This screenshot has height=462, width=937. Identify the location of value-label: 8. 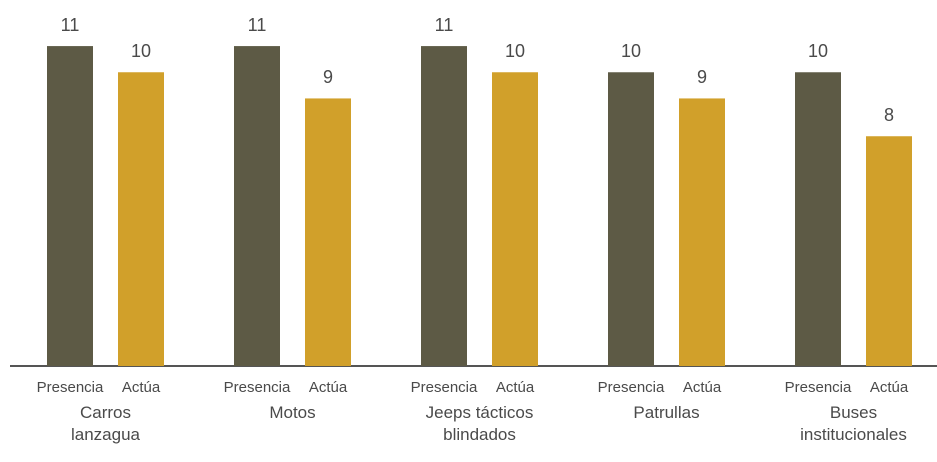
(889, 115).